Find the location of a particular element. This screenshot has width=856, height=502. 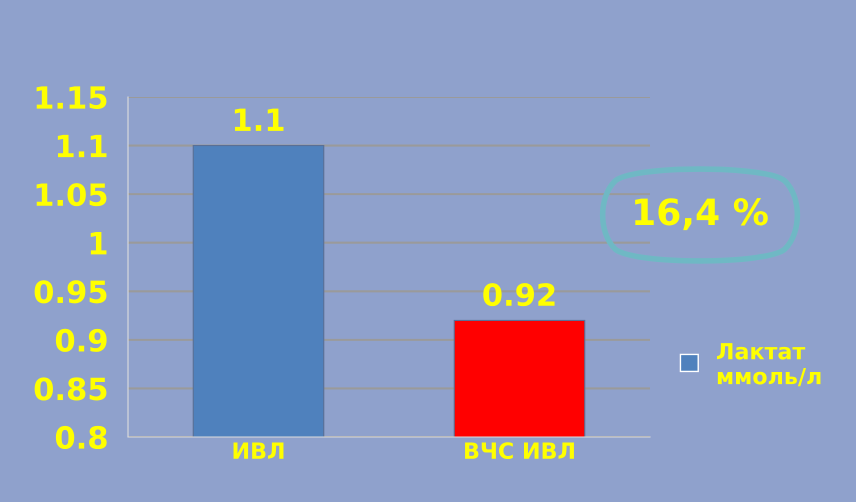

y-tick-label: 0.9 is located at coordinates (81, 340).